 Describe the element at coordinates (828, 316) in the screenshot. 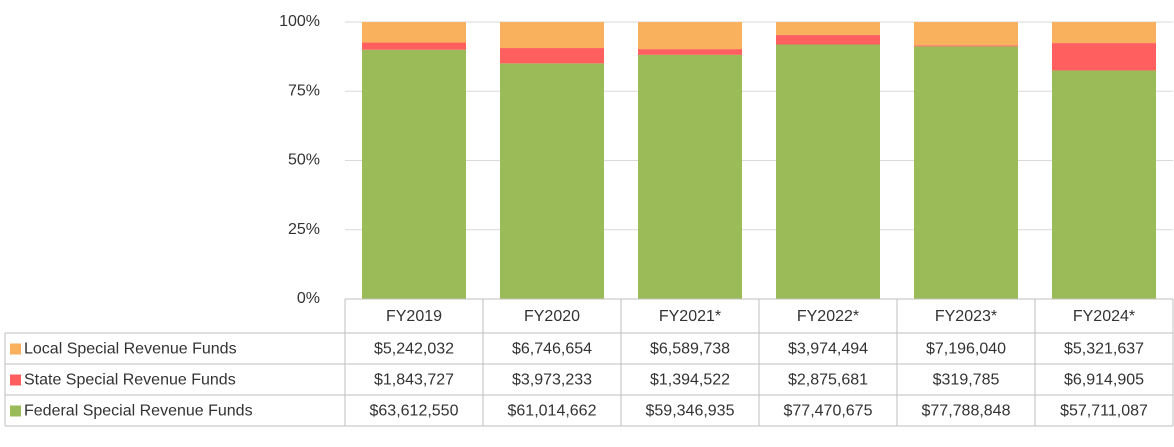

I see `x-tick-label: FY2022*` at that location.